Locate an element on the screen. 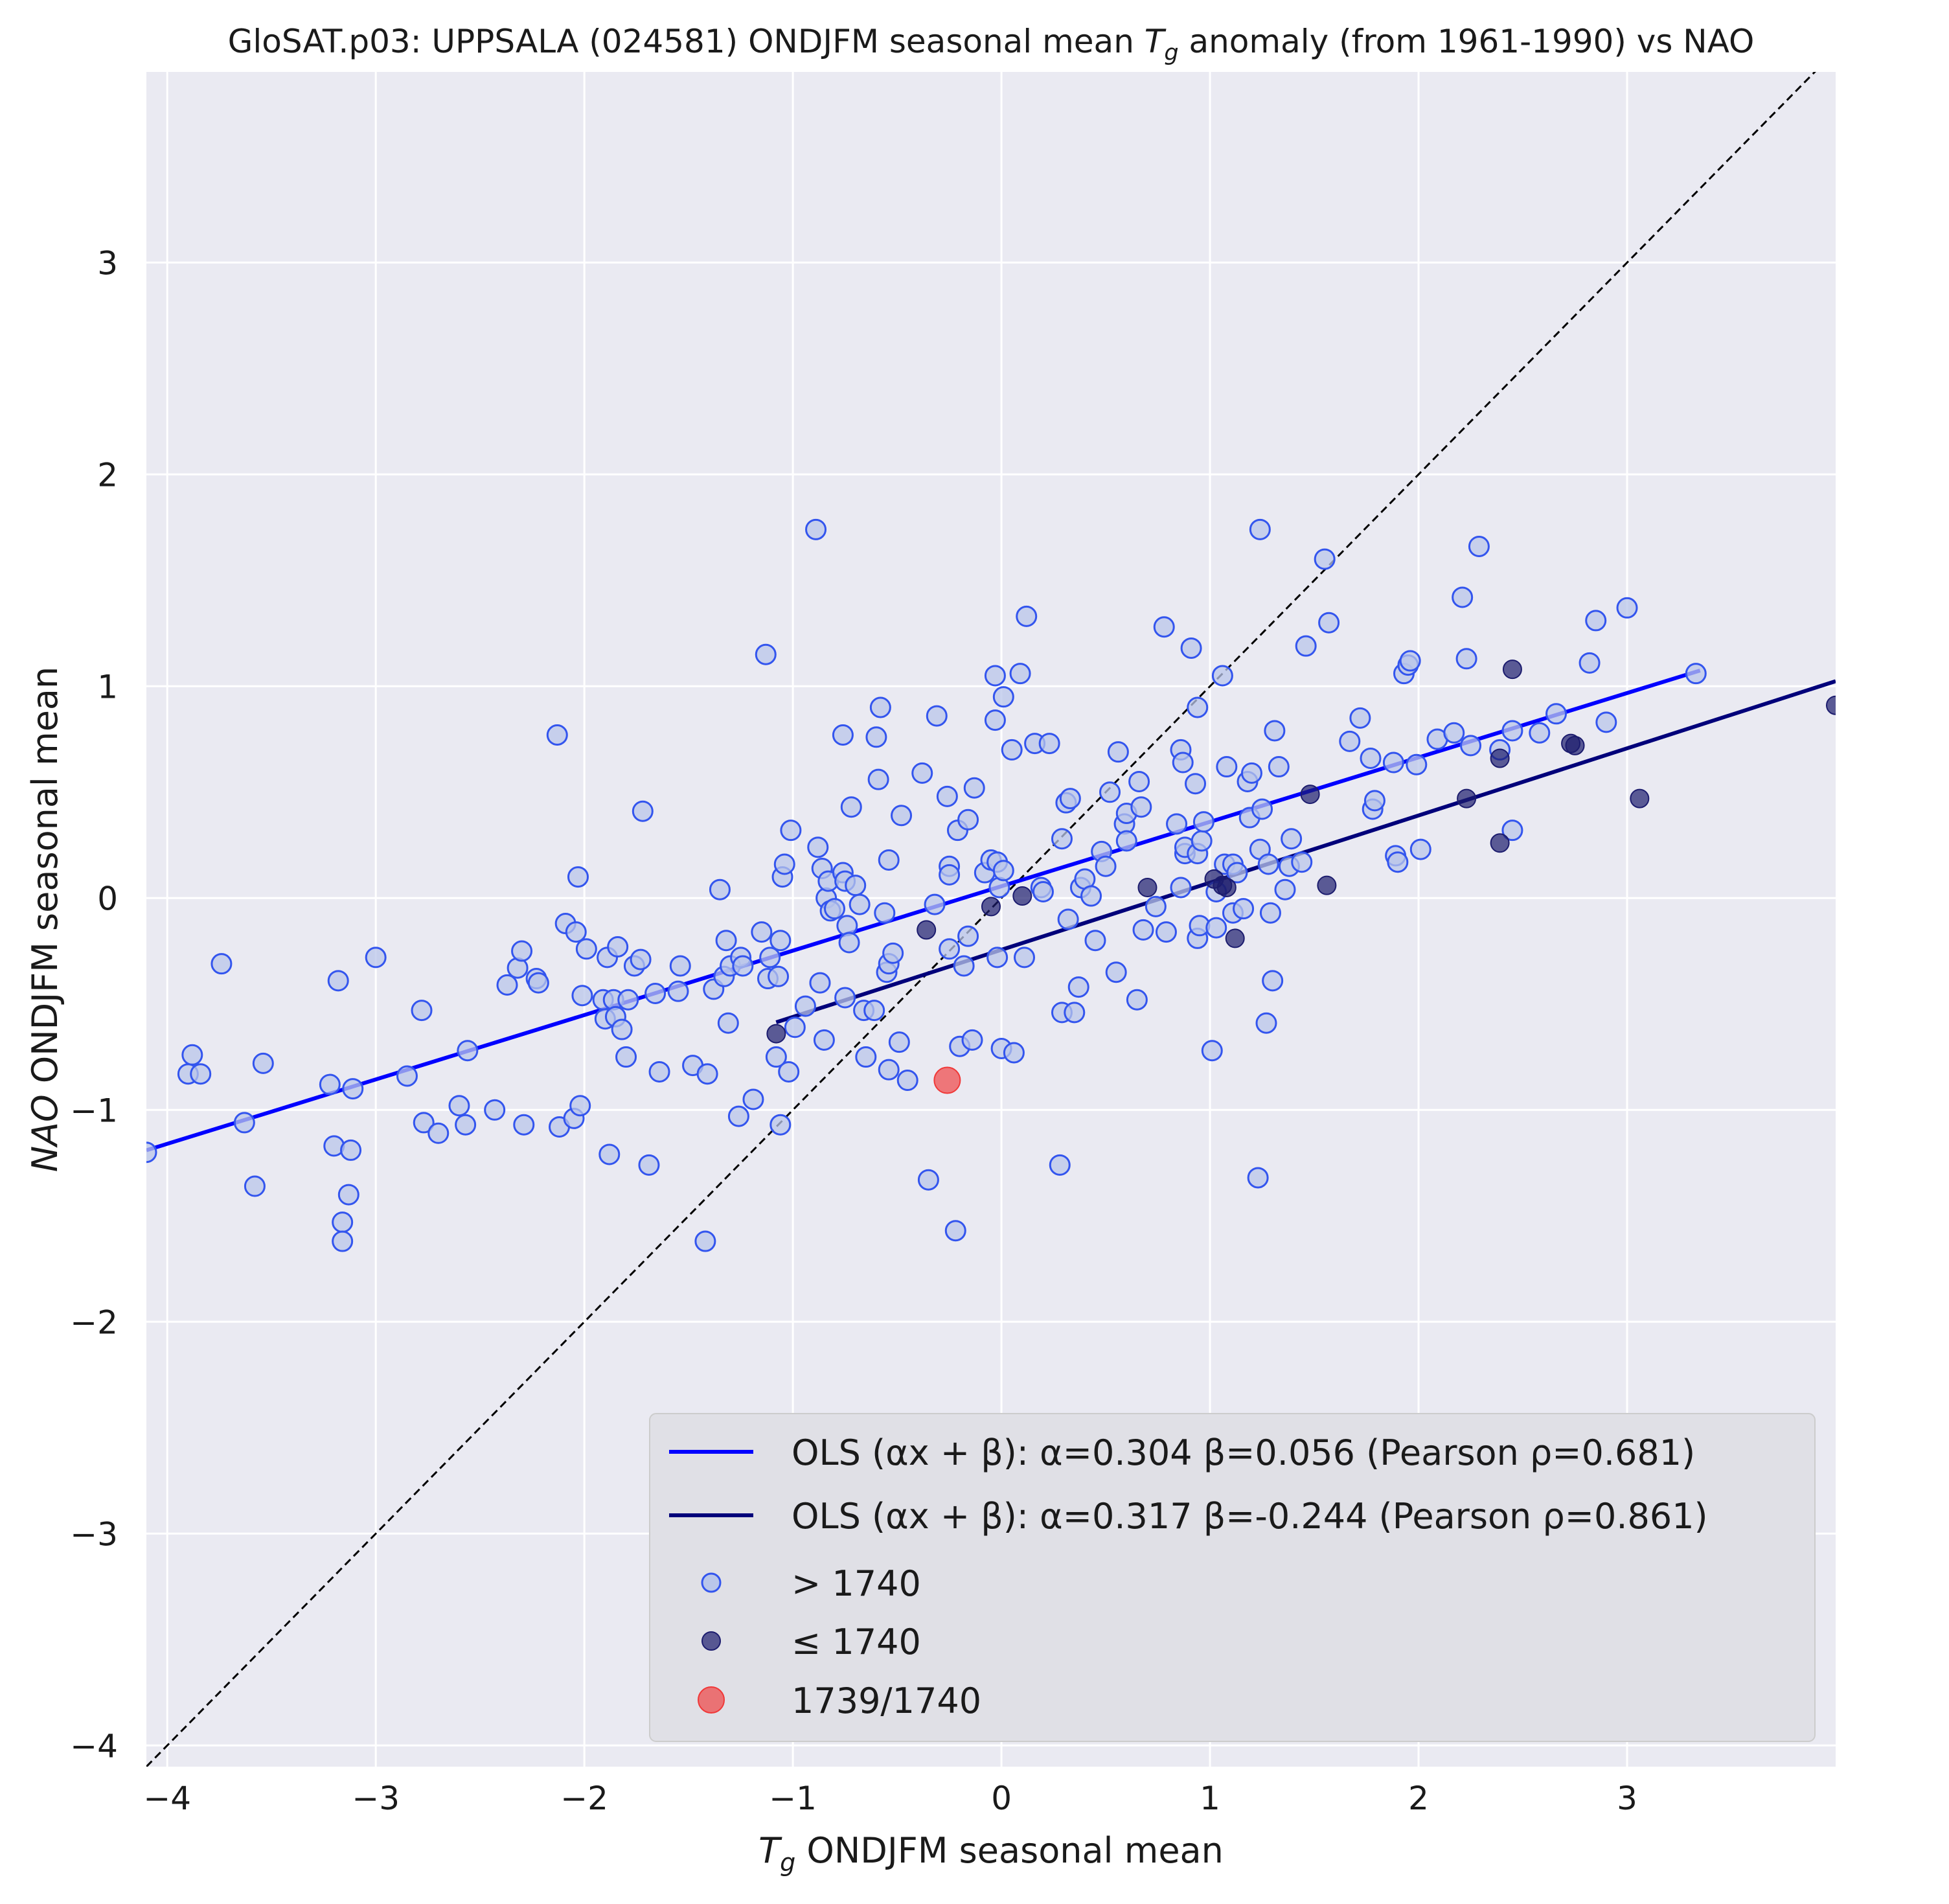 This screenshot has height=1904, width=1949. x-tick-labels: −4 −3 −2 −1 0 1 2 3 is located at coordinates (890, 1799).